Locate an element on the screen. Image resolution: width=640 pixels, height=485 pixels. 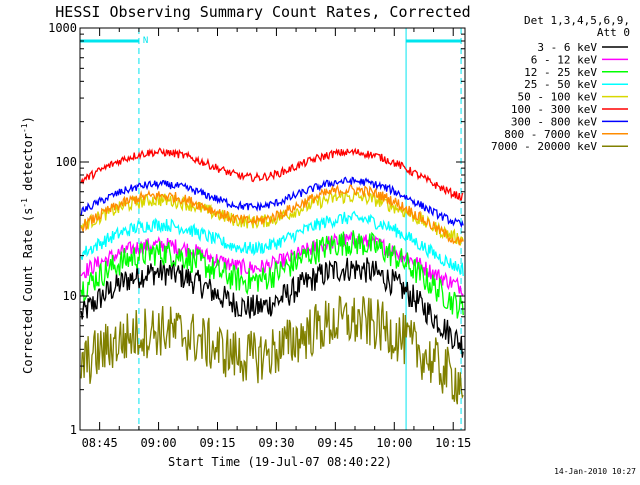
legend-label: 12 - 25 keV is located at coordinates (560, 72).